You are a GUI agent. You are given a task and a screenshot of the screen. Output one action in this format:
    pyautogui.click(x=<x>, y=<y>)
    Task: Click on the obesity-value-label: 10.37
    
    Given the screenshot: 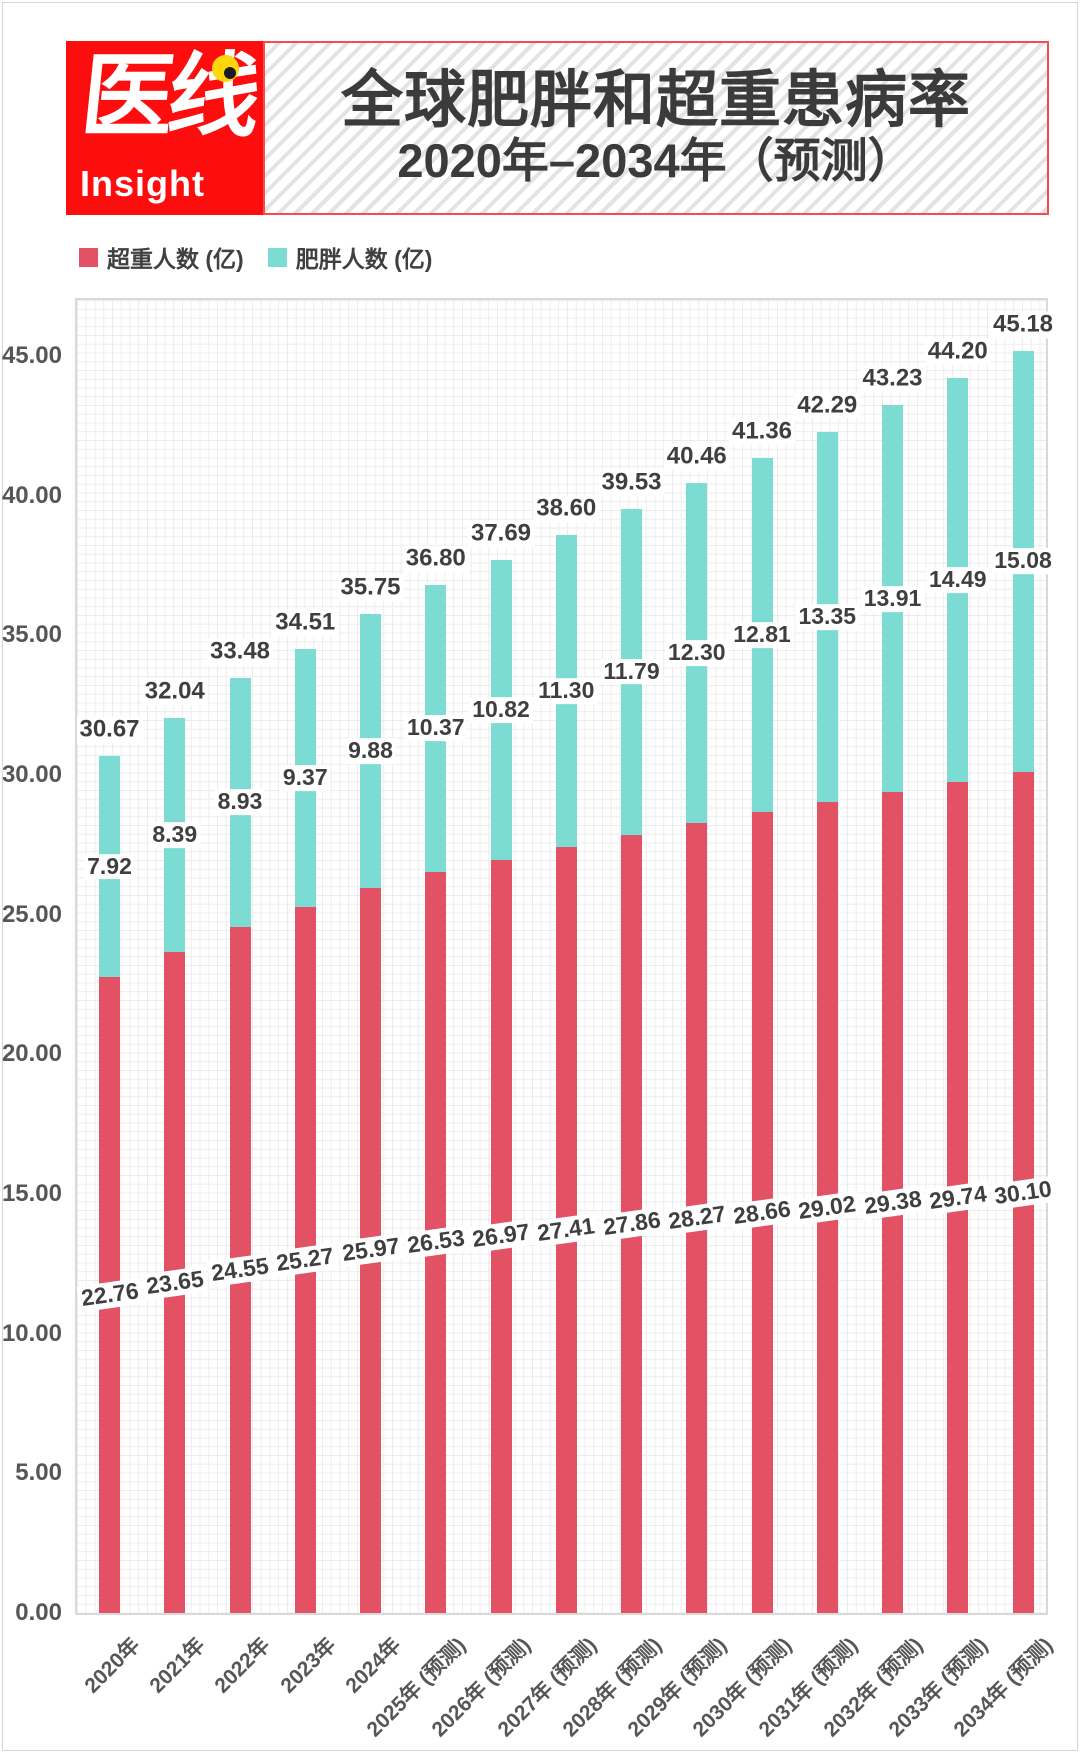 What is the action you would take?
    pyautogui.click(x=435, y=728)
    